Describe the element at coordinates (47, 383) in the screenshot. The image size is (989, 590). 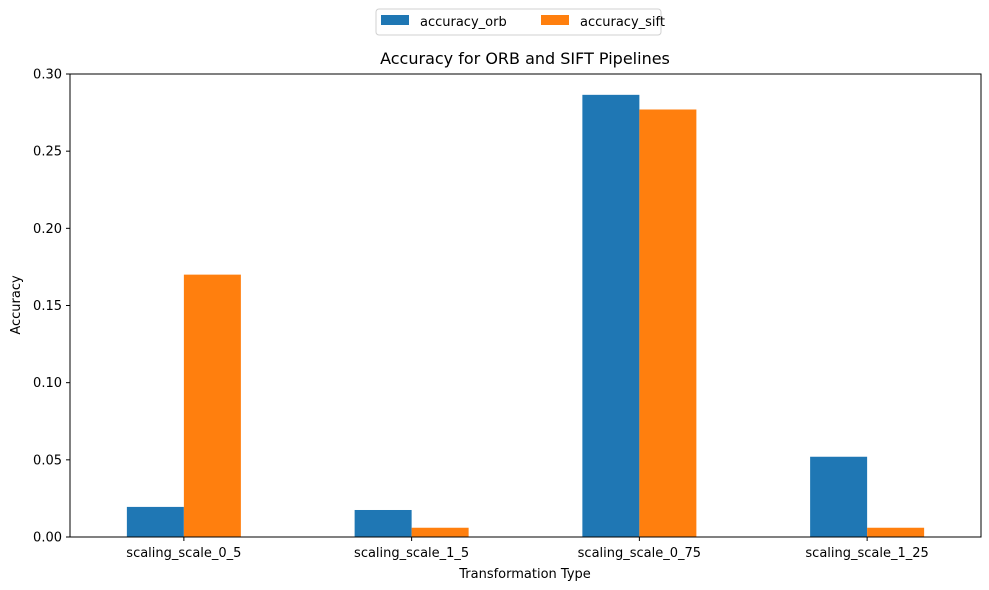
I see `y-tick-label: 0.10` at that location.